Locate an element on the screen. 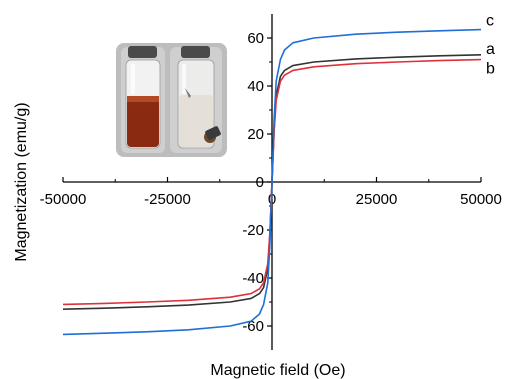 The height and width of the screenshot is (379, 508). series-label-b: b is located at coordinates (490, 69).